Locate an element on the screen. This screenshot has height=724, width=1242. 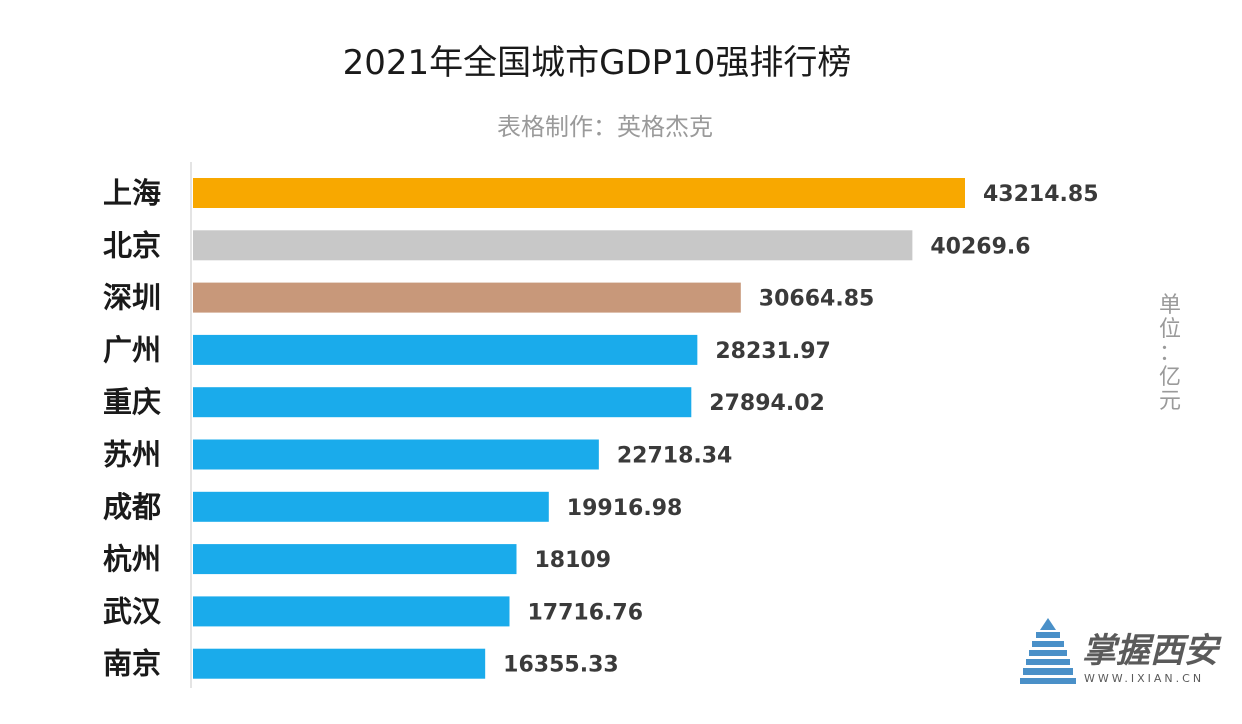
category-label: 武汉 is located at coordinates (132, 611).